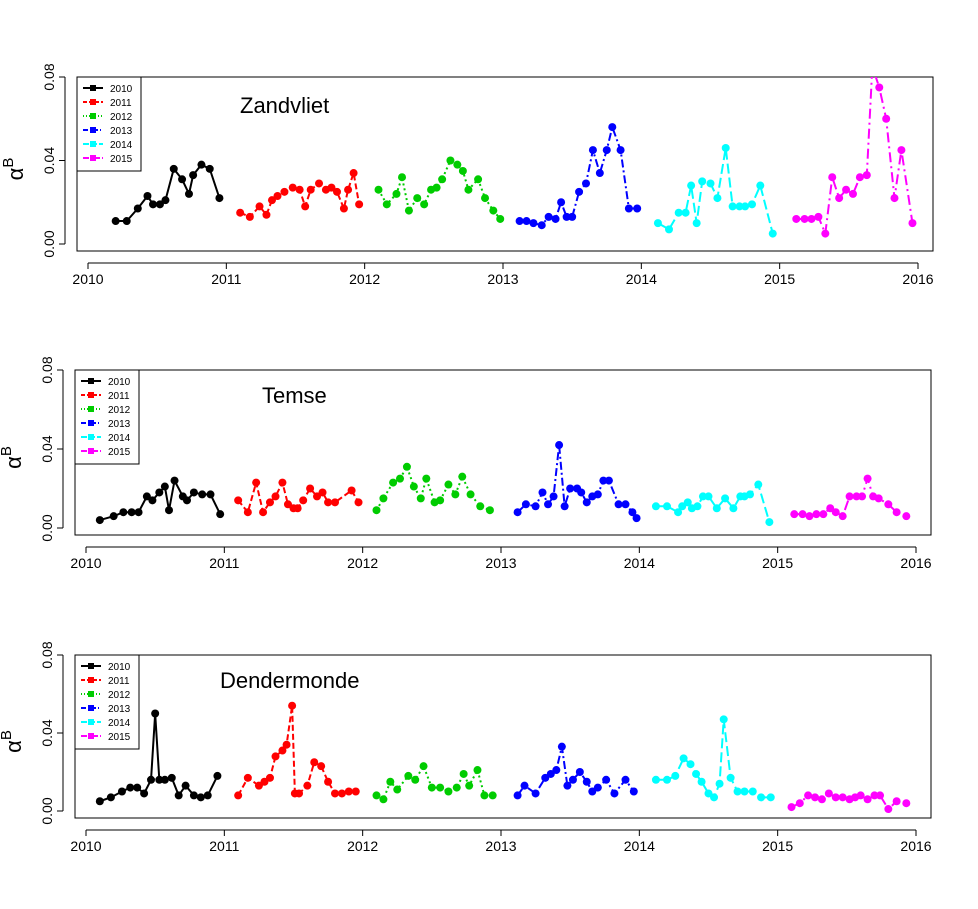 This screenshot has width=978, height=909. Describe the element at coordinates (715, 190) in the screenshot. I see `series-line-2014` at that location.